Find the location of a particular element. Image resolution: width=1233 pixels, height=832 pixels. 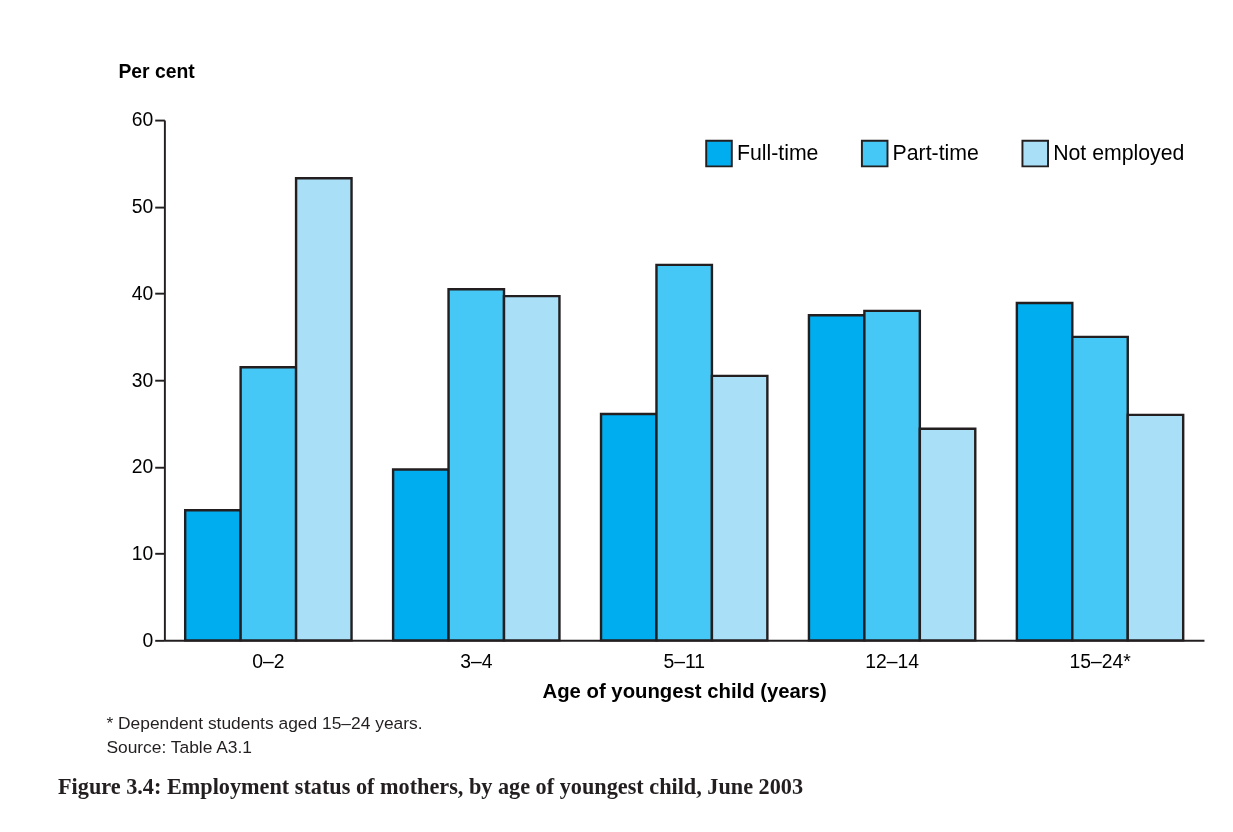

y-tick-label: 50 is located at coordinates (142, 206).